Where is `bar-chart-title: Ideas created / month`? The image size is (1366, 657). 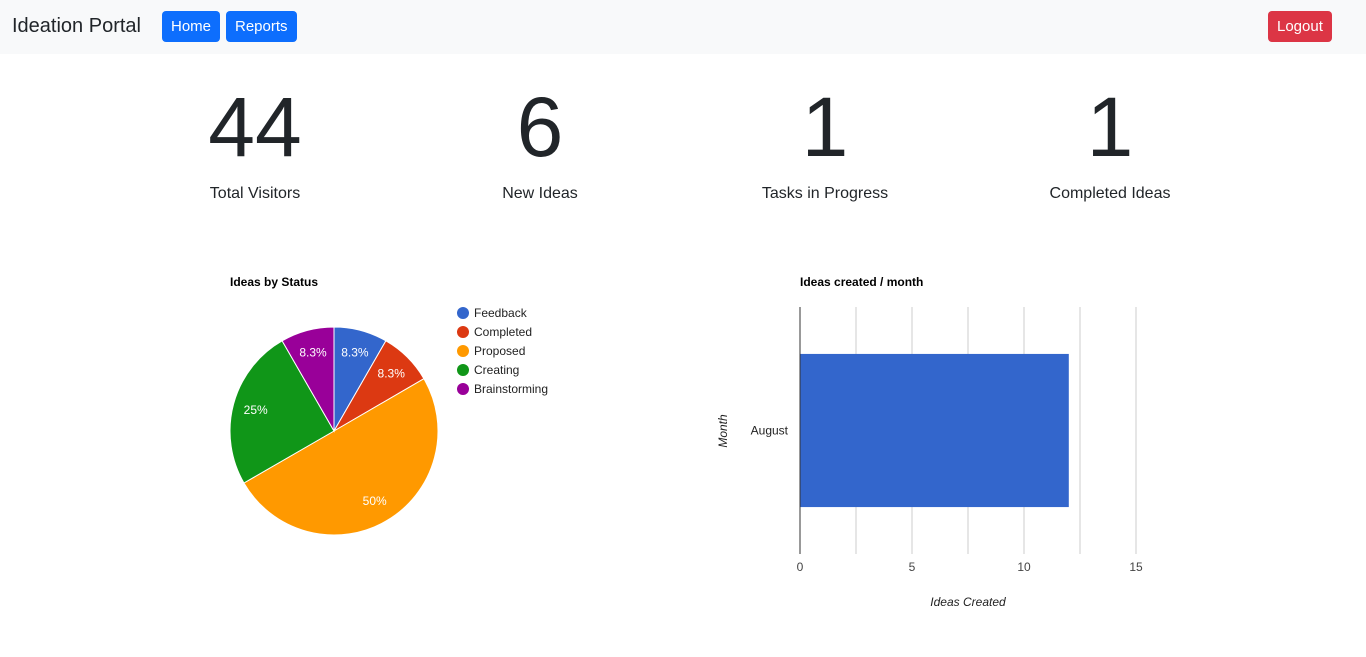
bar-chart-title: Ideas created / month is located at coordinates (861, 282).